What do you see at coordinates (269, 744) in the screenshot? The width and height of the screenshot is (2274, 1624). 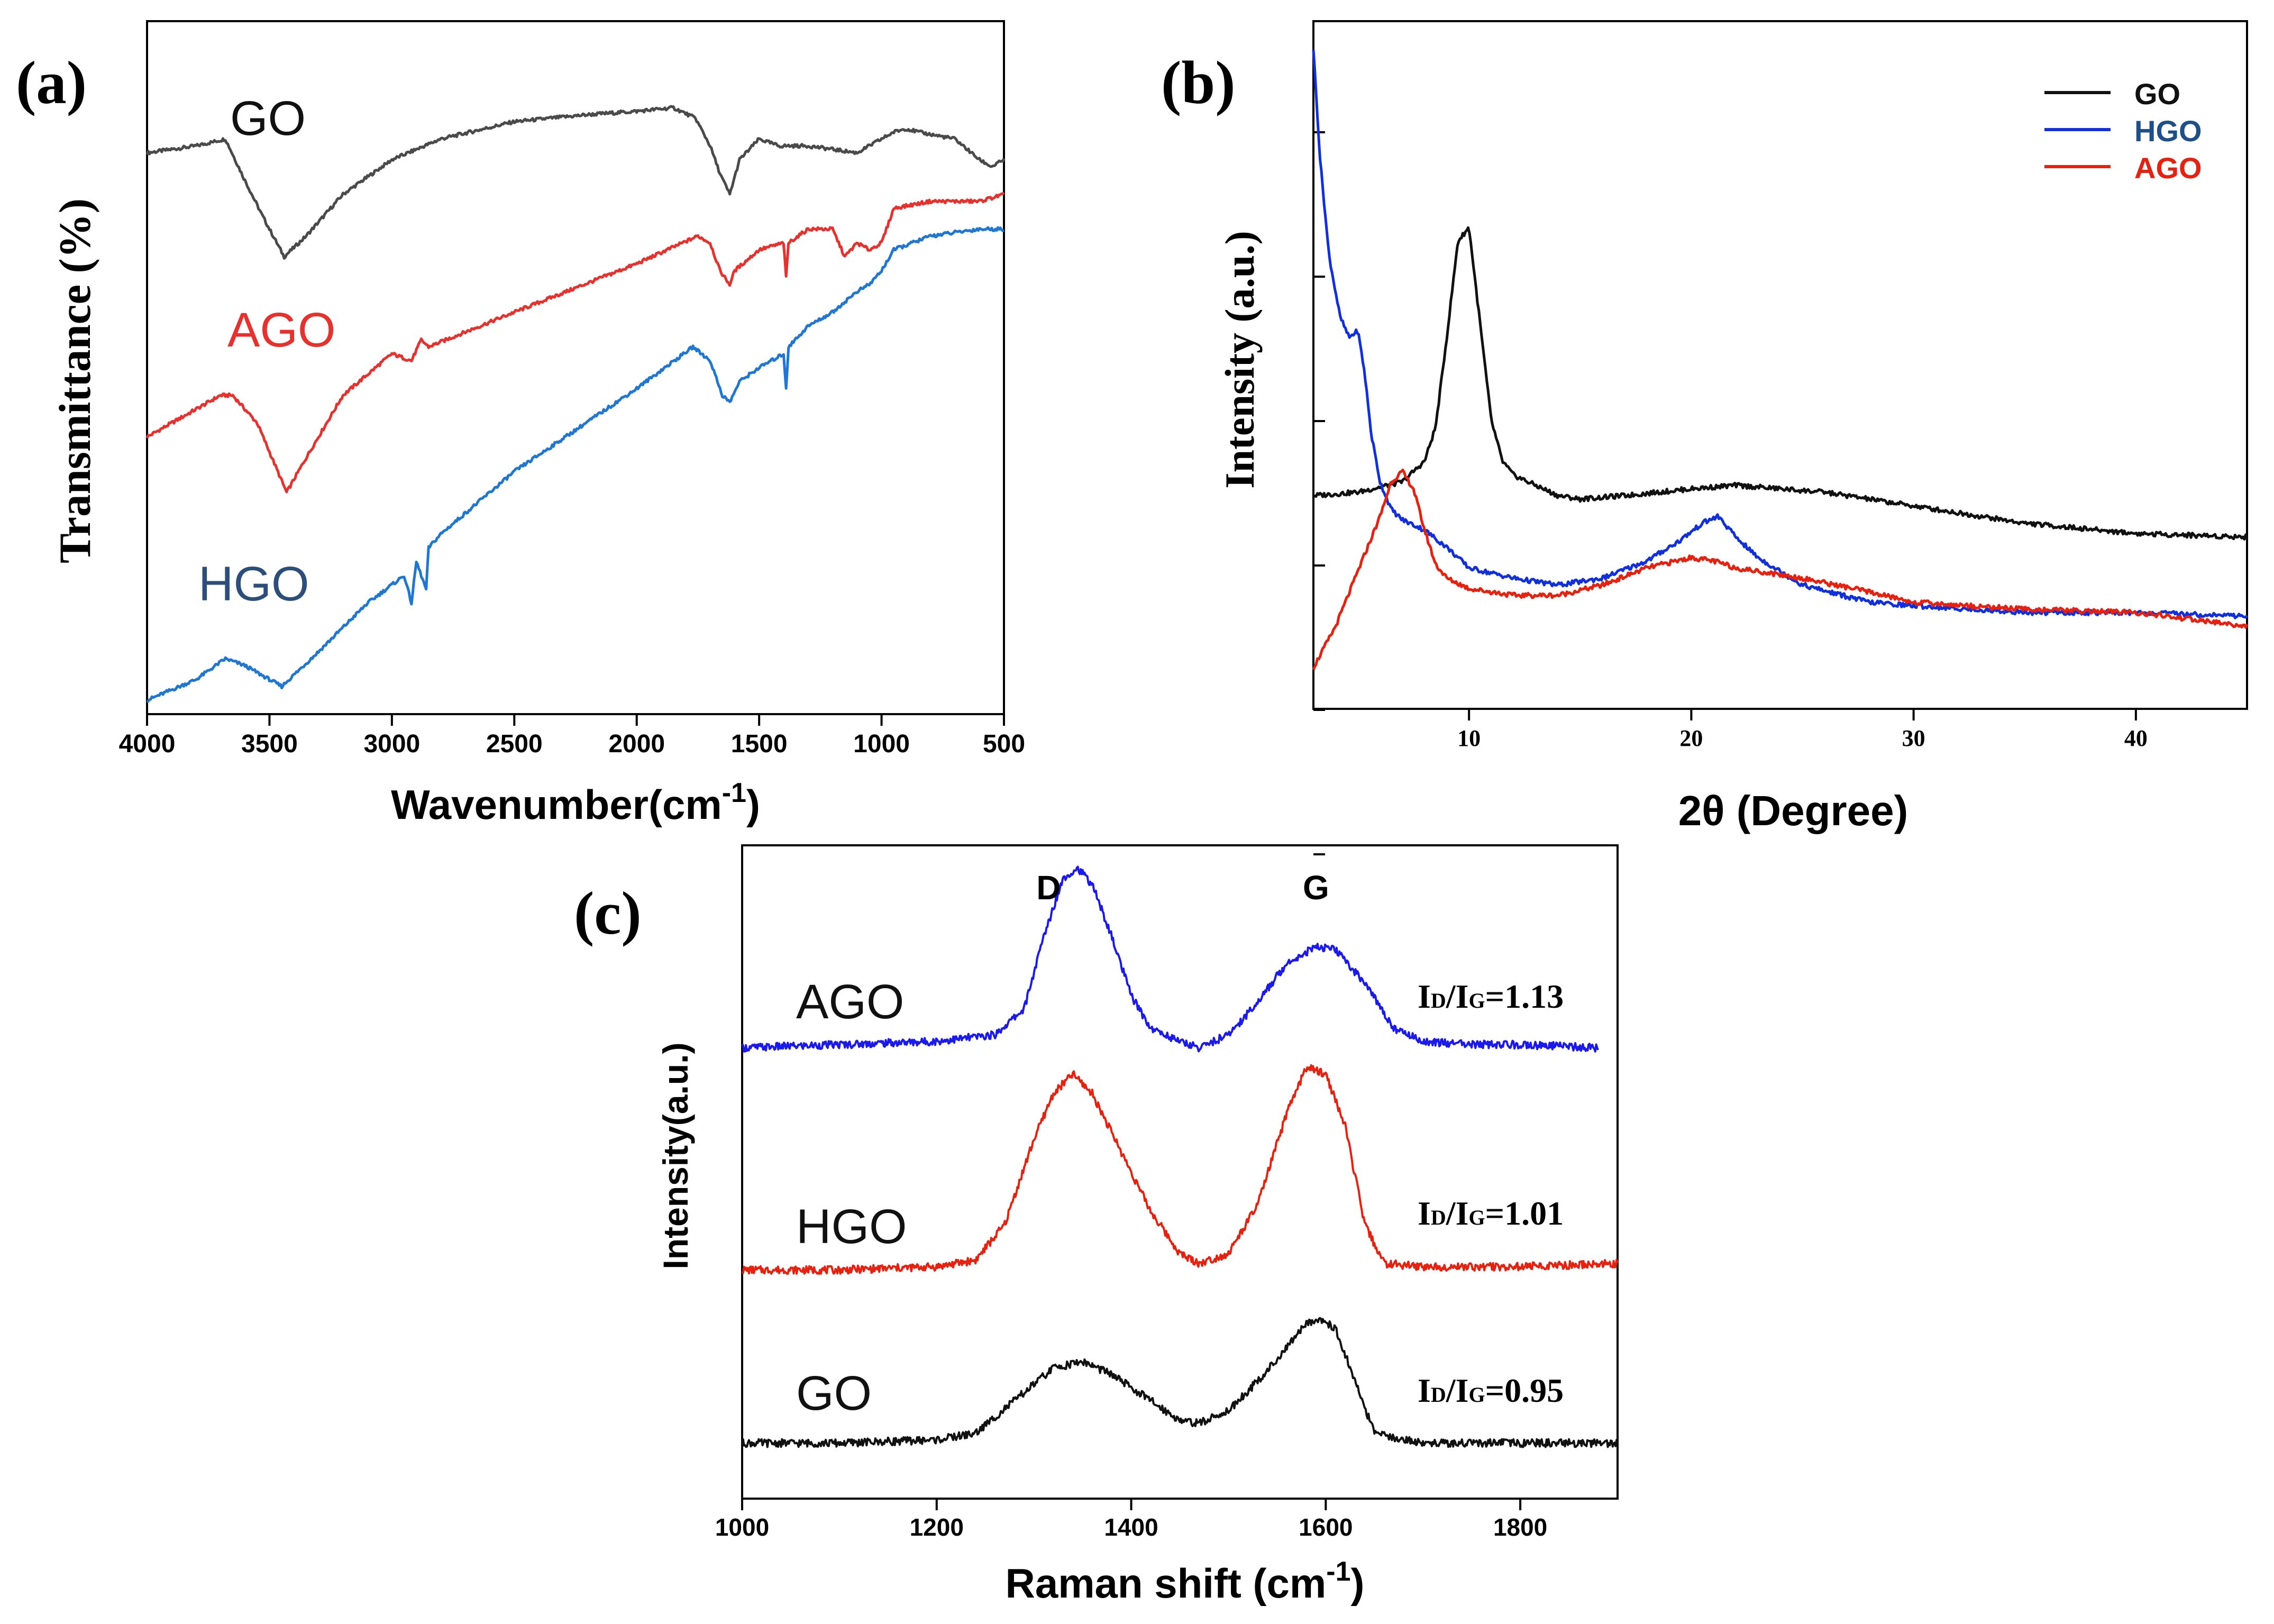 I see `x-tick-label: 3500` at bounding box center [269, 744].